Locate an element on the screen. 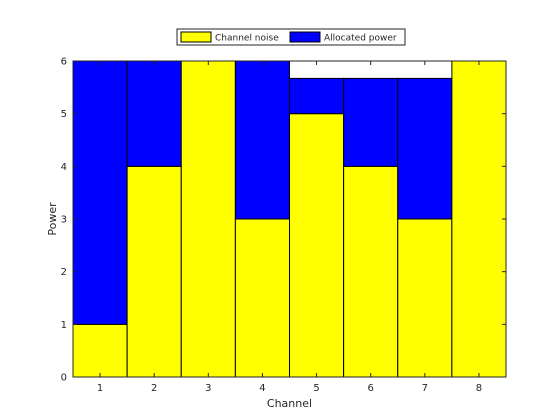 Image resolution: width=560 pixels, height=420 pixels. legend: Channel noise Allocated power is located at coordinates (291, 37).